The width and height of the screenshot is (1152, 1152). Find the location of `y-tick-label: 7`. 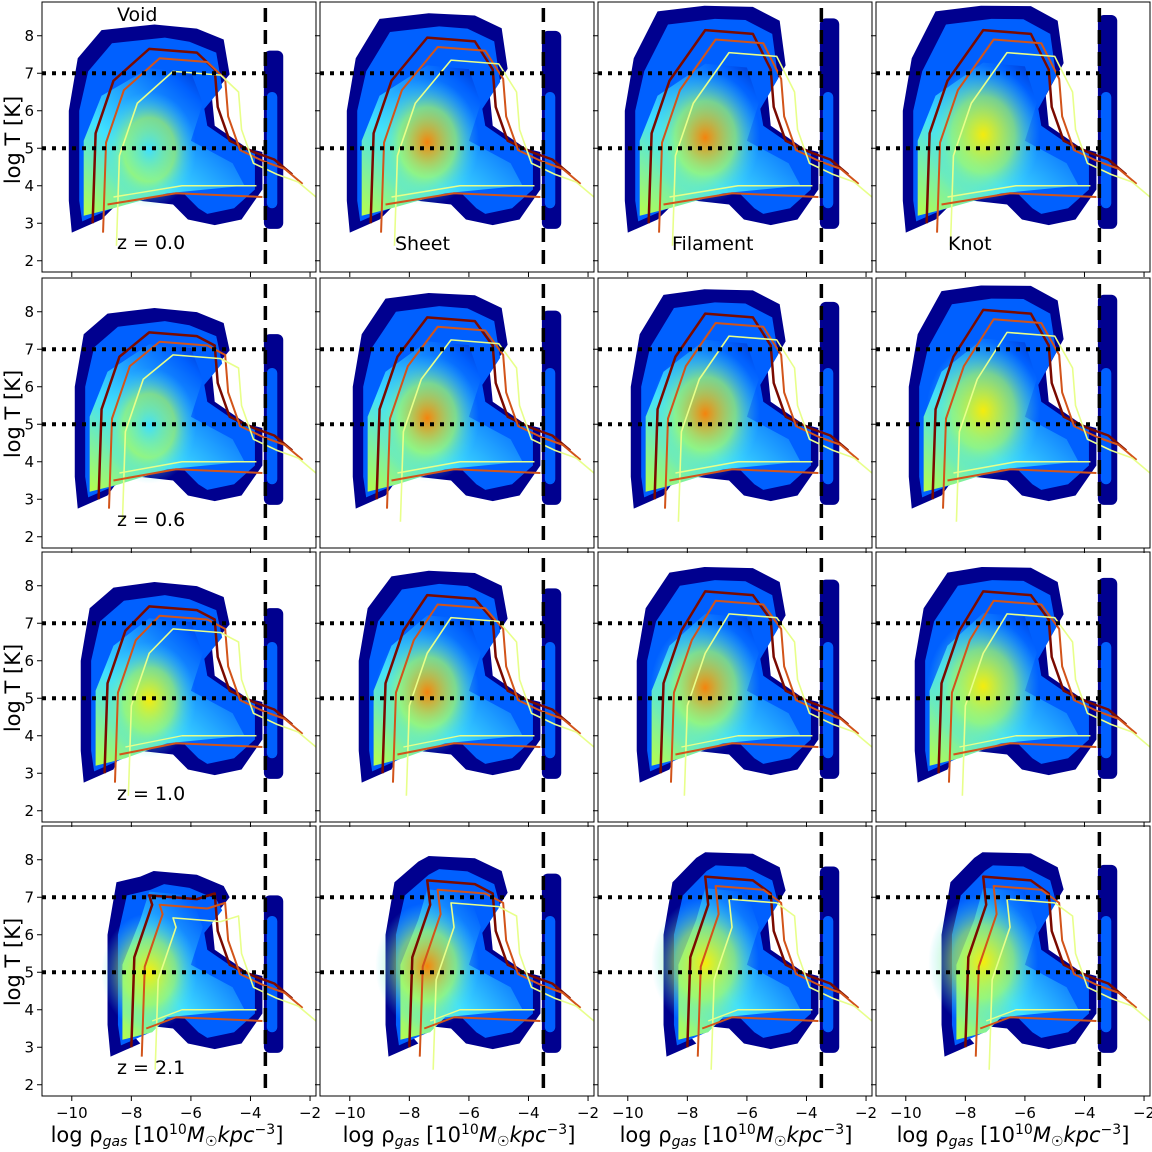

y-tick-label: 7 is located at coordinates (29, 623).